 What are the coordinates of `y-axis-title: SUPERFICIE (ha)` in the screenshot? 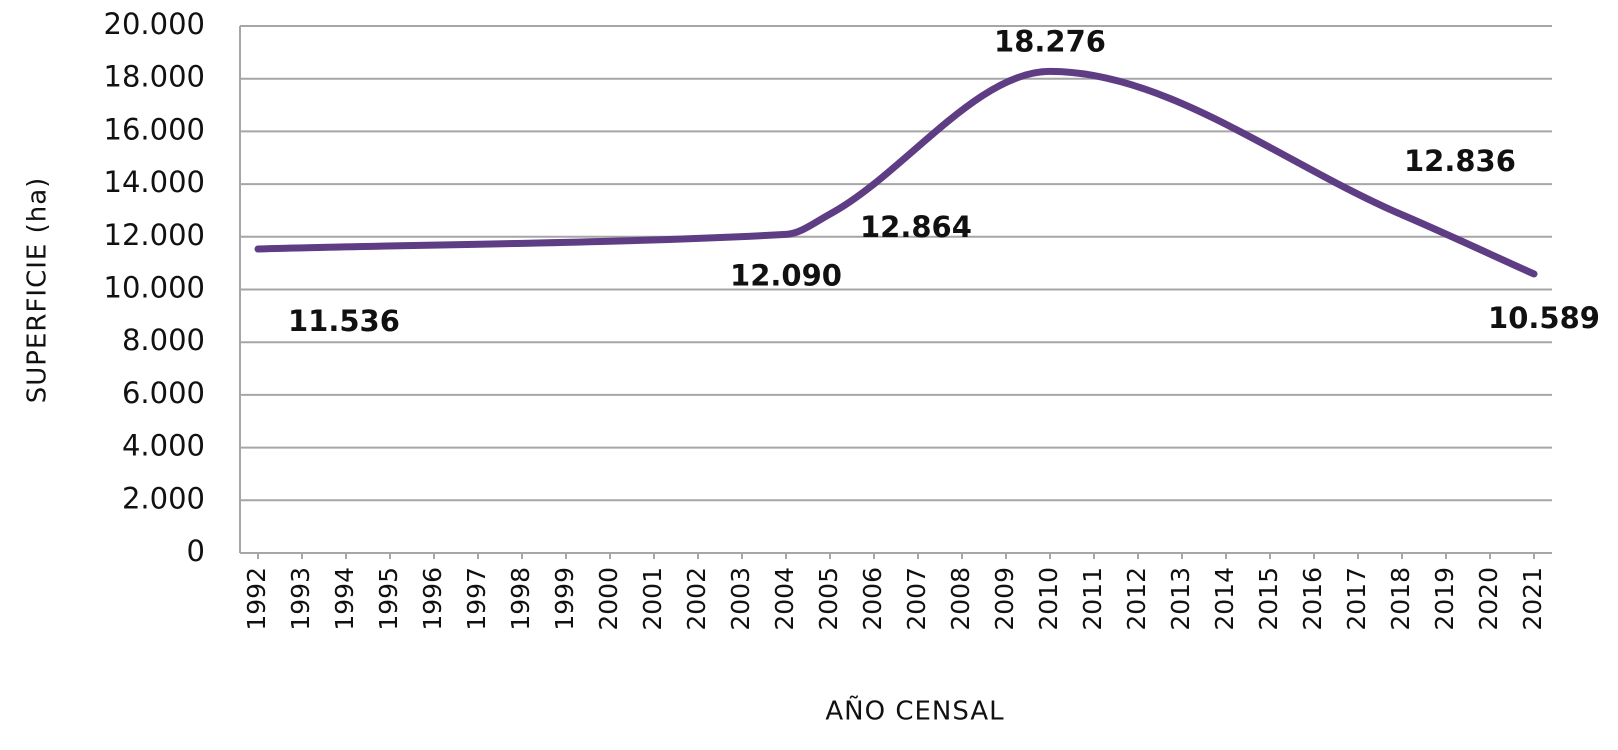 It's located at (38, 290).